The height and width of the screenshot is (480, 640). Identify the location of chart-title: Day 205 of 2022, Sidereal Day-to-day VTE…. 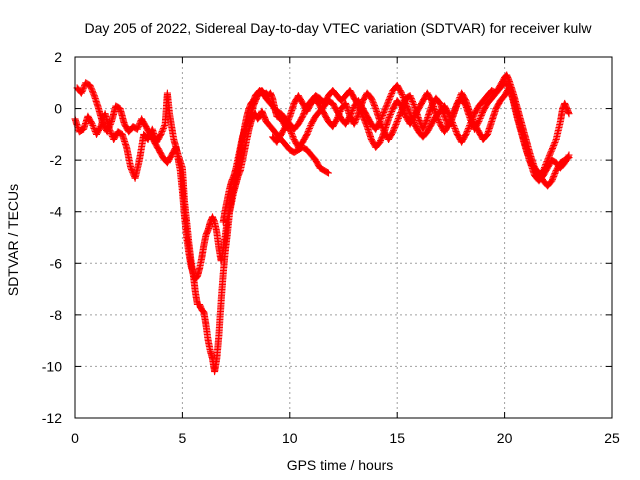
(338, 28).